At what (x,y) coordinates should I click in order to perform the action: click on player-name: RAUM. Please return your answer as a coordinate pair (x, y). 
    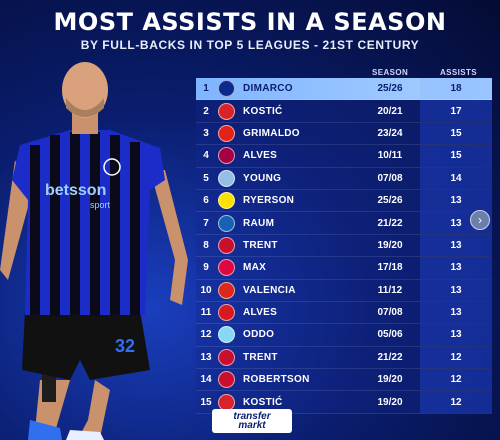
    Looking at the image, I should click on (259, 223).